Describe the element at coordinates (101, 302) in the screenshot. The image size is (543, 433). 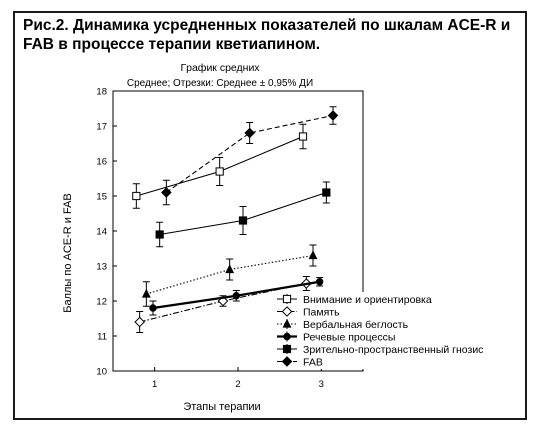
I see `y-tick-label: 12` at that location.